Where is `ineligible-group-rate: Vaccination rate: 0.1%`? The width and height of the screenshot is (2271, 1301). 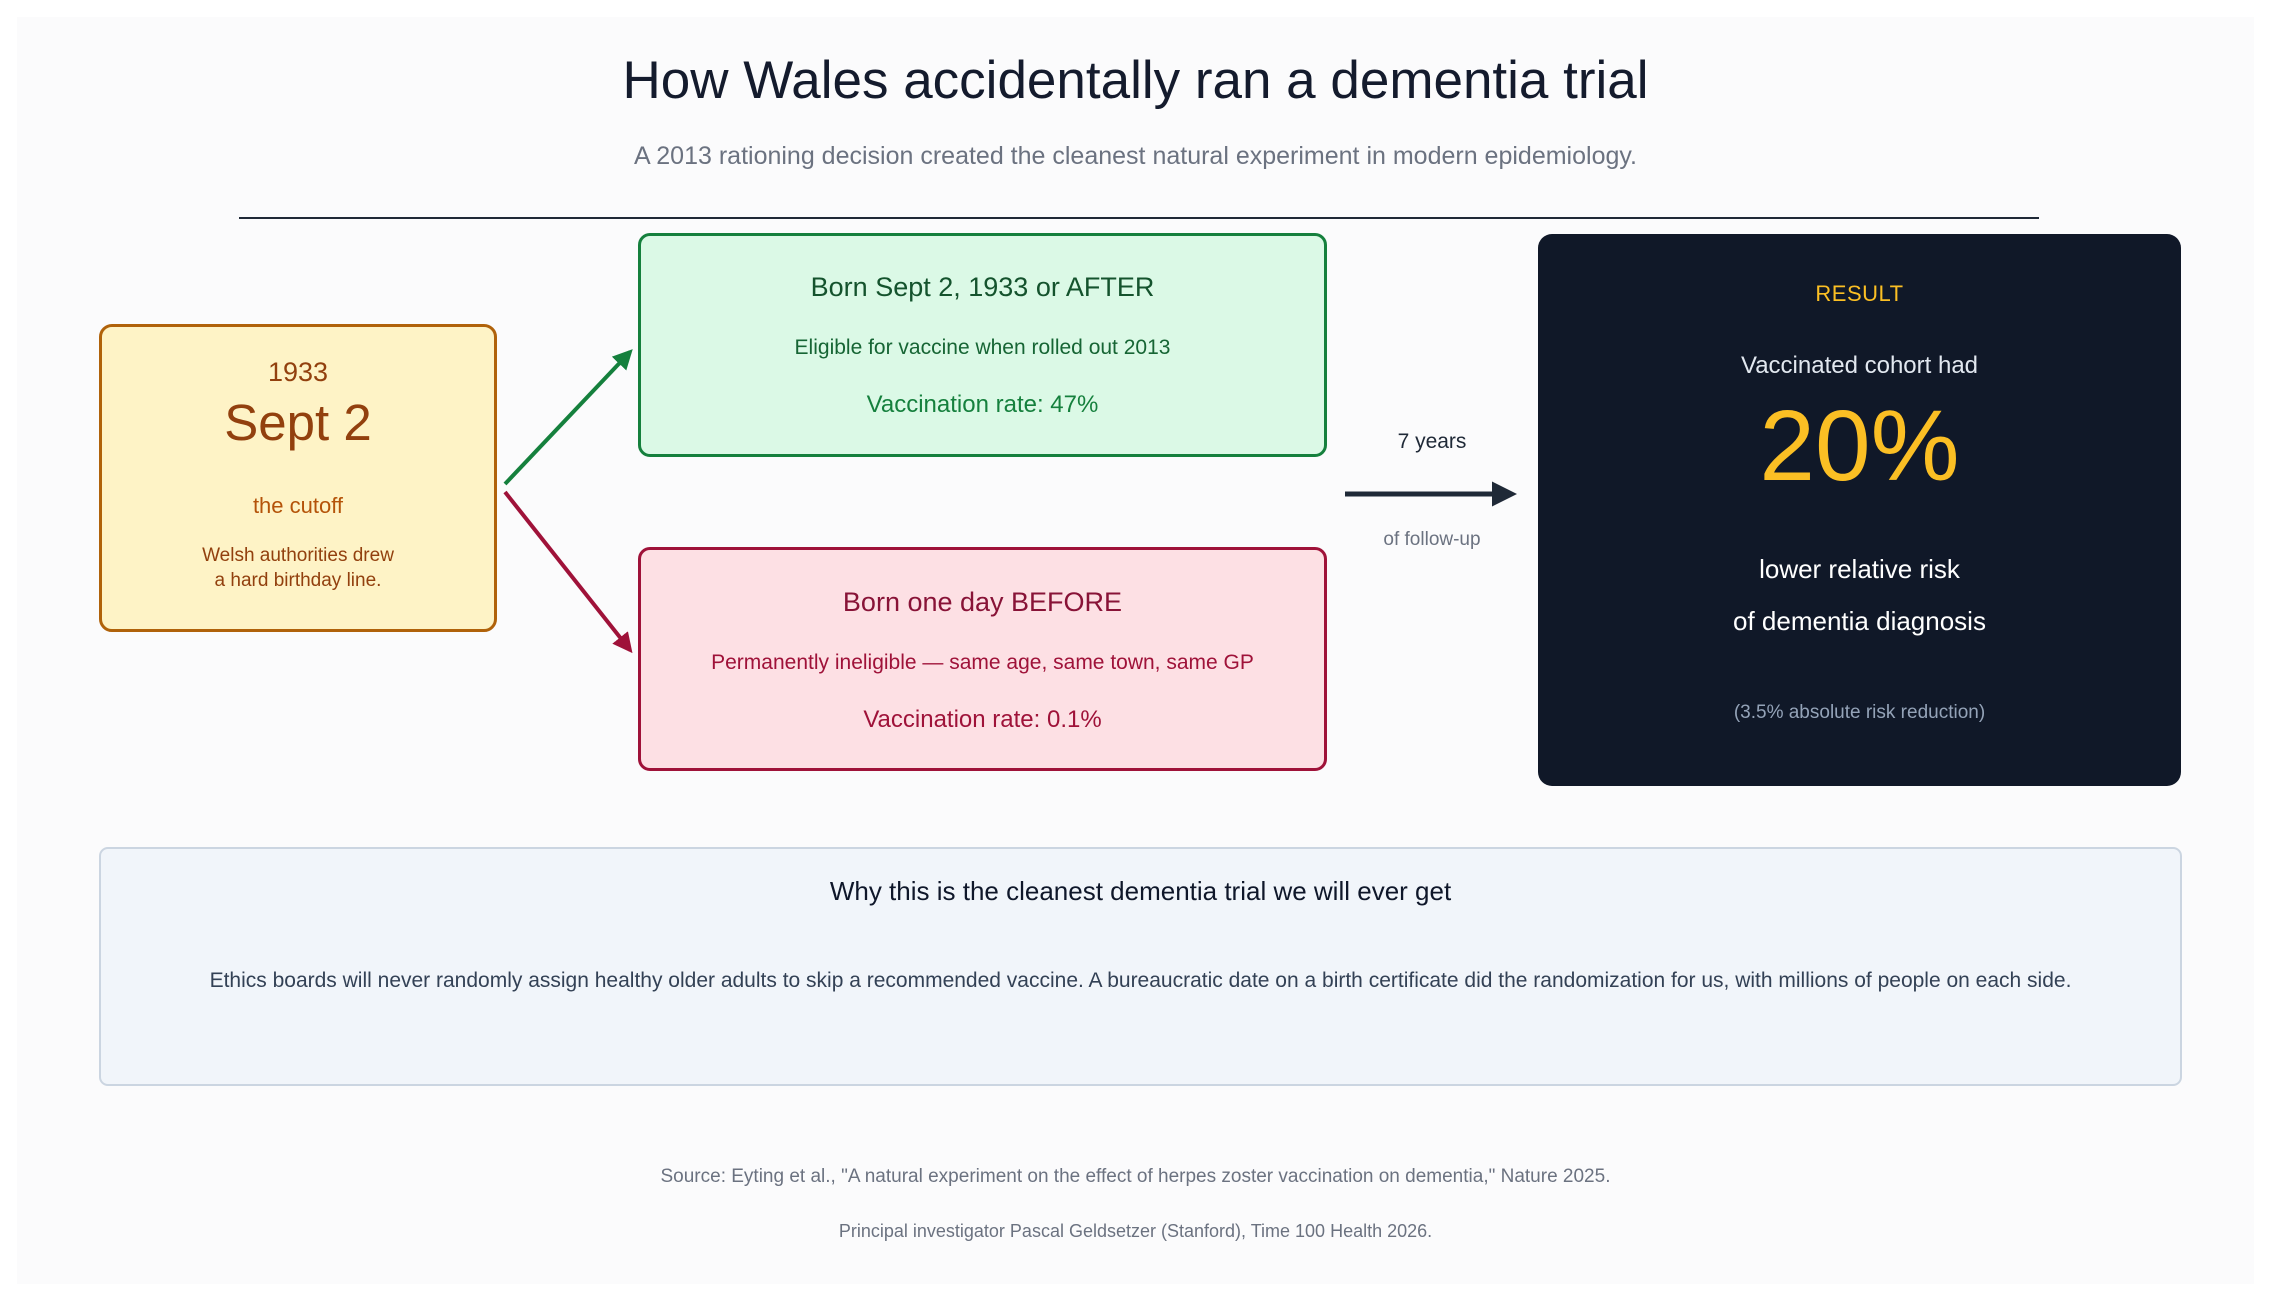 ineligible-group-rate: Vaccination rate: 0.1% is located at coordinates (982, 719).